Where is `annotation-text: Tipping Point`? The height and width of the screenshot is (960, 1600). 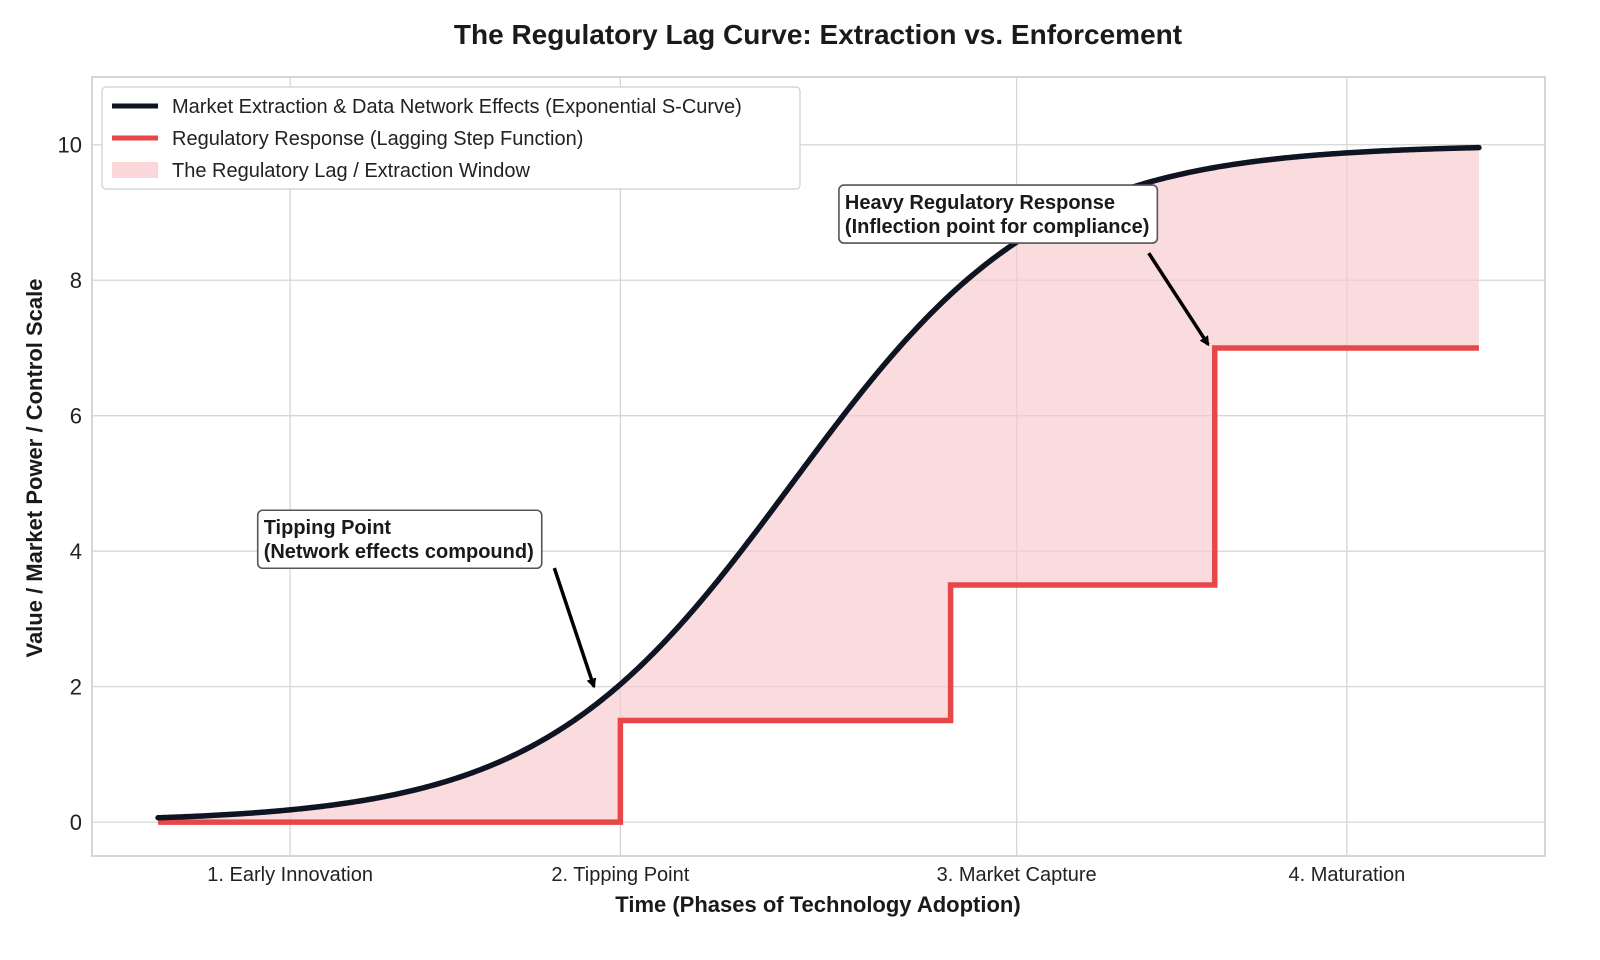
annotation-text: Tipping Point is located at coordinates (328, 528).